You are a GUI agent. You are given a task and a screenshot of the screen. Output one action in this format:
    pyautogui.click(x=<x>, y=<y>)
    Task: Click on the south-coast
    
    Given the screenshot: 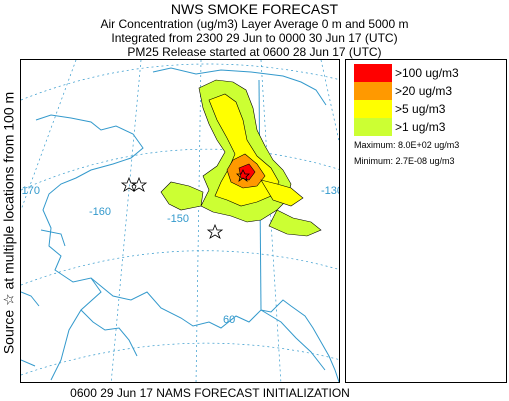 What is the action you would take?
    pyautogui.click(x=214, y=329)
    